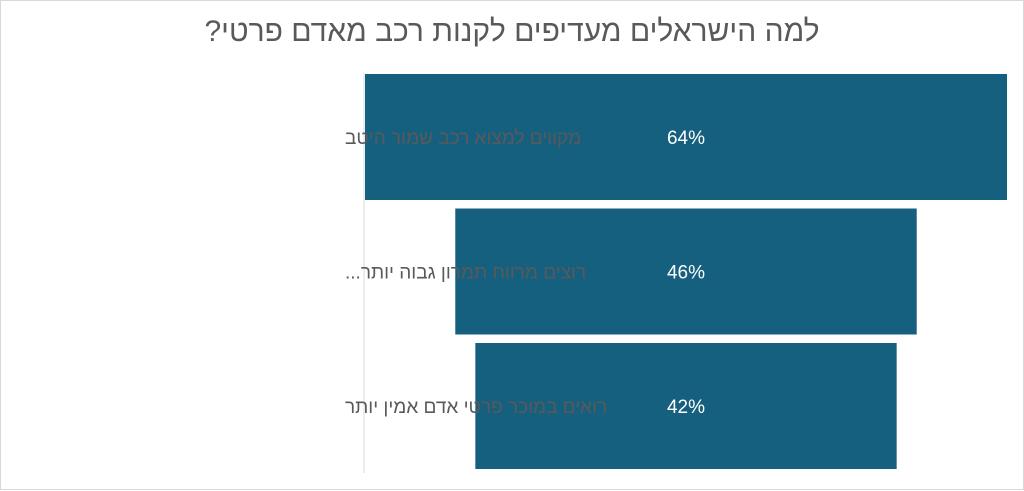 The image size is (1024, 491). I want to click on category-label: רואים במוכר פרטי אדם אמין יותר, so click(476, 407).